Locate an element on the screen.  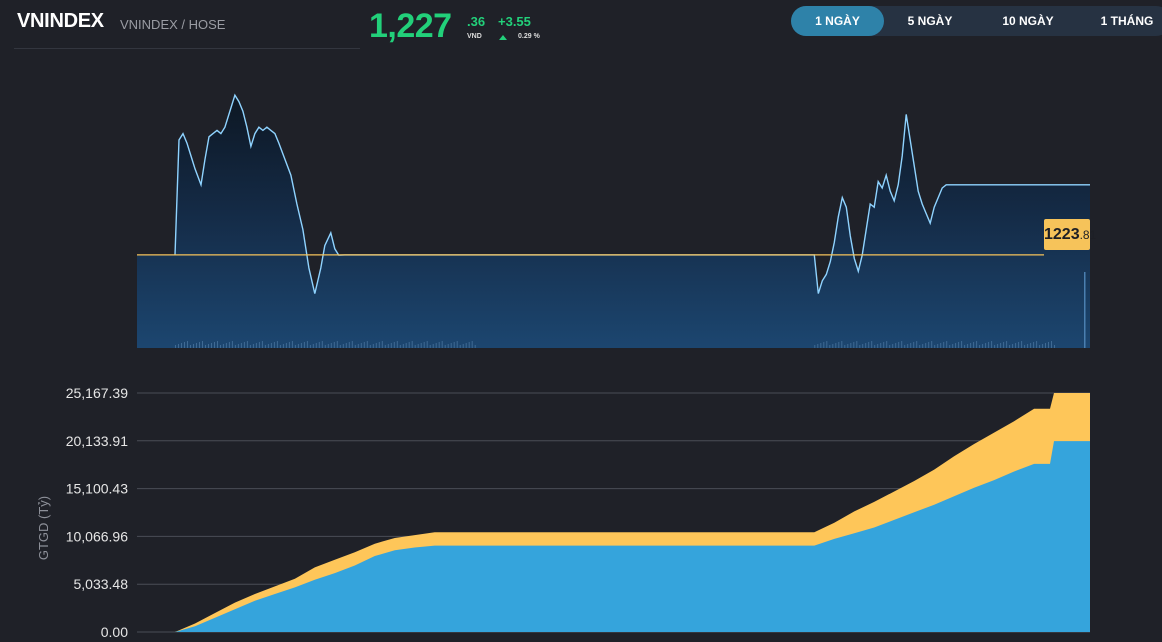
price-decimal: .36 is located at coordinates (476, 21).